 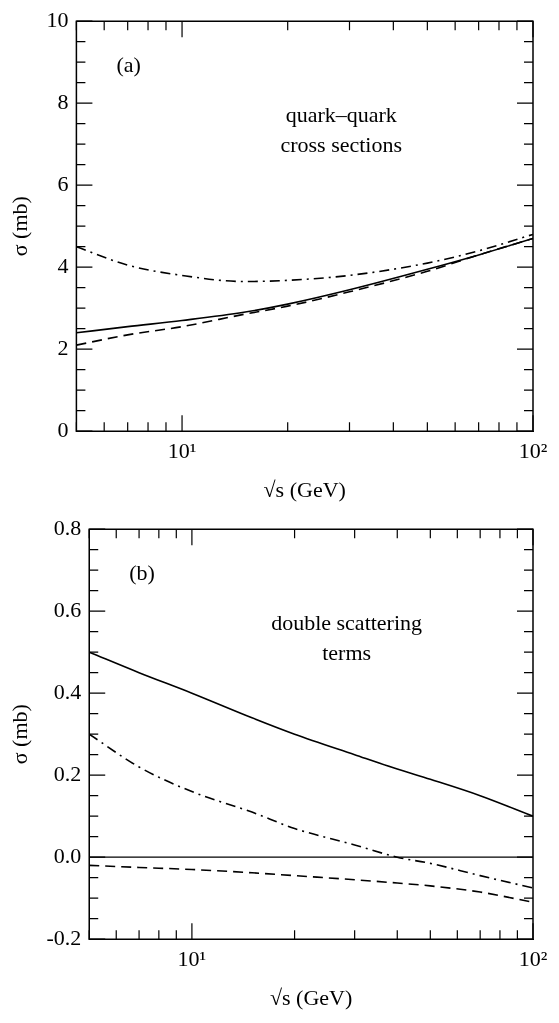 I want to click on annotation: terms, so click(x=347, y=652).